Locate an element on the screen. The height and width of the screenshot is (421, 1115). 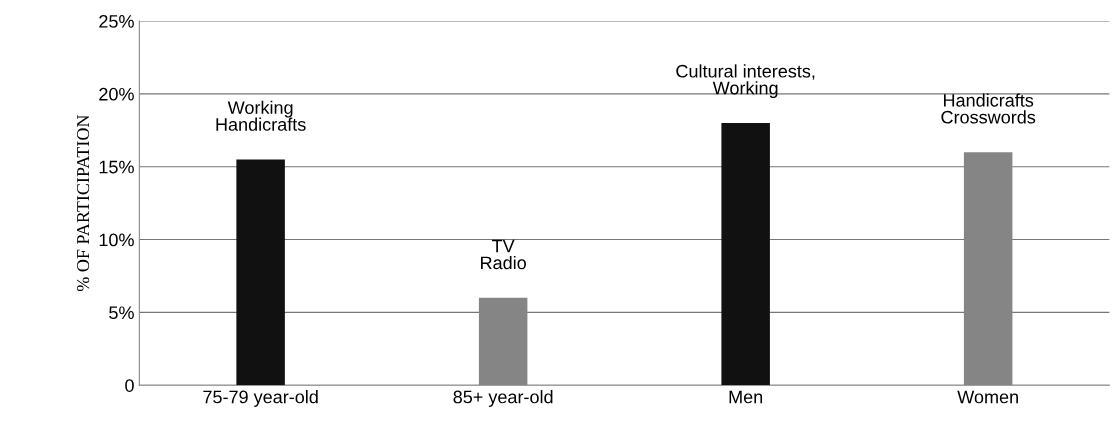
y-tick-label: 25% is located at coordinates (116, 21).